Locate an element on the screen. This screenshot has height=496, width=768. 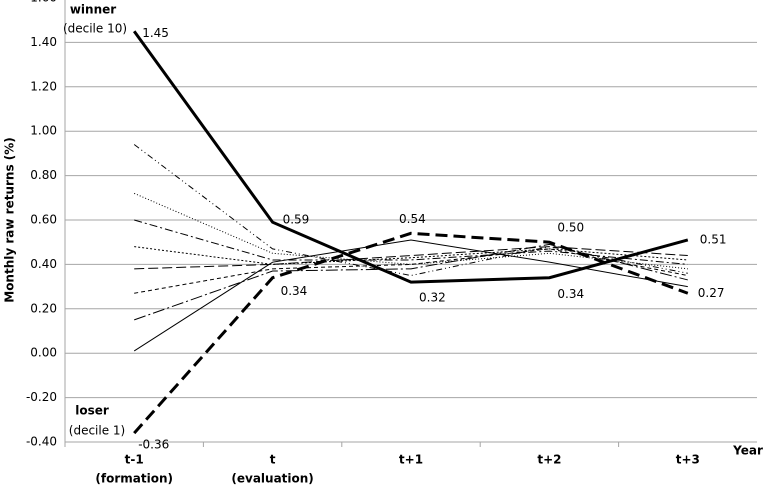
y-tick-label: 0.60 is located at coordinates (43, 220).